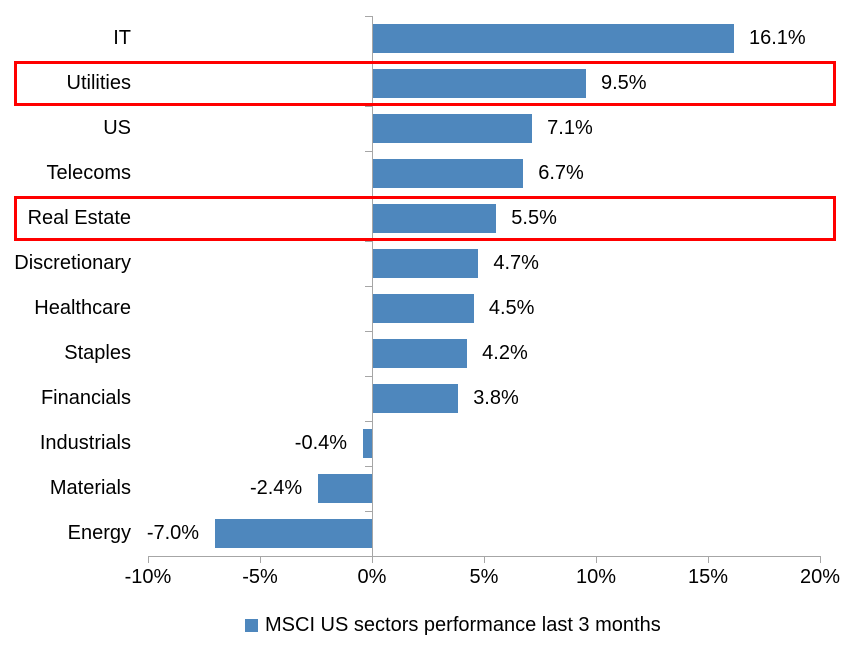  What do you see at coordinates (117, 128) in the screenshot?
I see `category-label: US` at bounding box center [117, 128].